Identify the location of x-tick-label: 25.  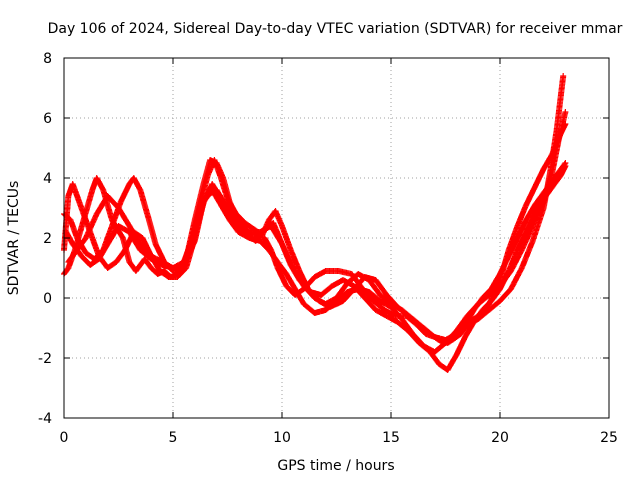
(609, 438).